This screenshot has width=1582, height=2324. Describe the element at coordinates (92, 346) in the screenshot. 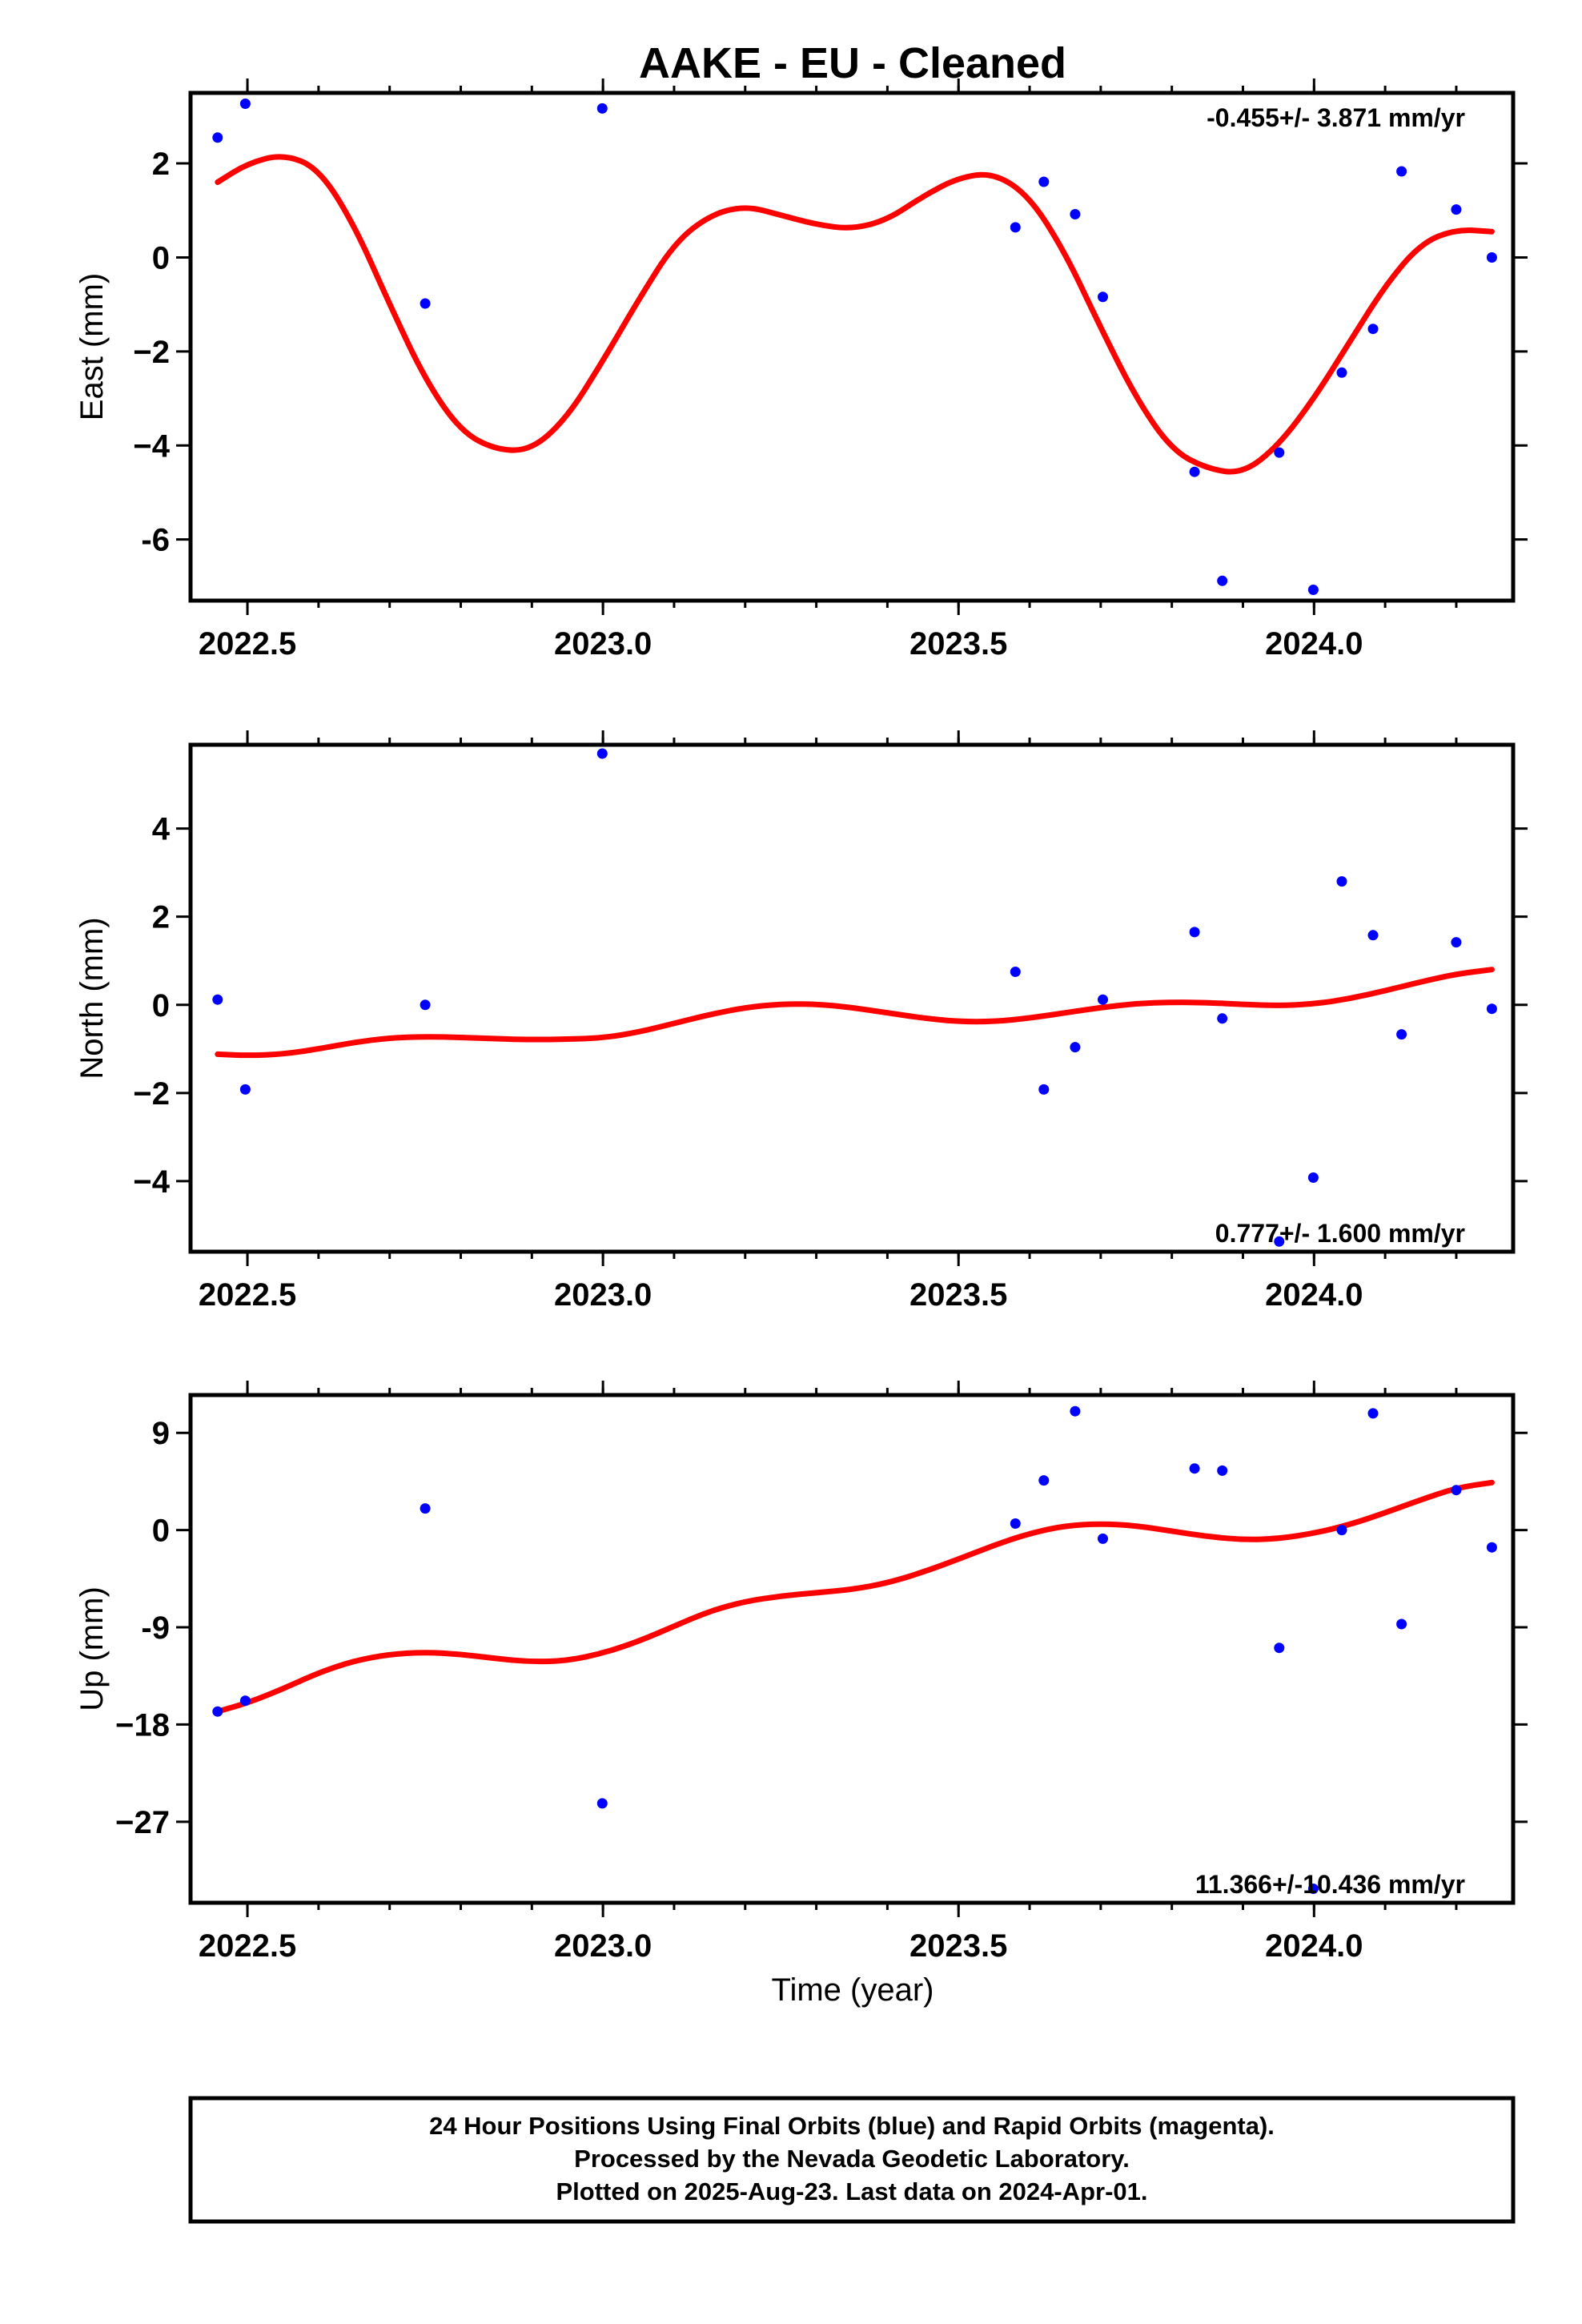

I see `east-y-axis-label: East (mm)` at that location.